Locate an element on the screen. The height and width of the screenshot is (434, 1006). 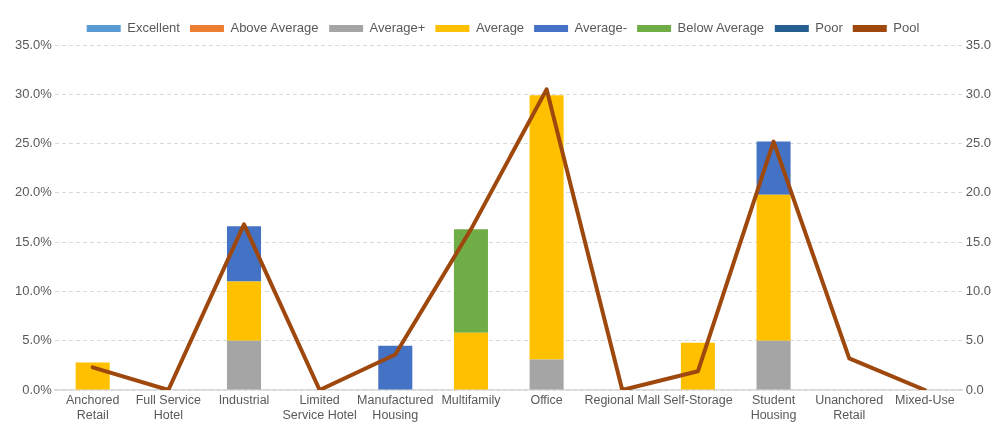
x-tick-label: Limited Service Hotel is located at coordinates (319, 407).